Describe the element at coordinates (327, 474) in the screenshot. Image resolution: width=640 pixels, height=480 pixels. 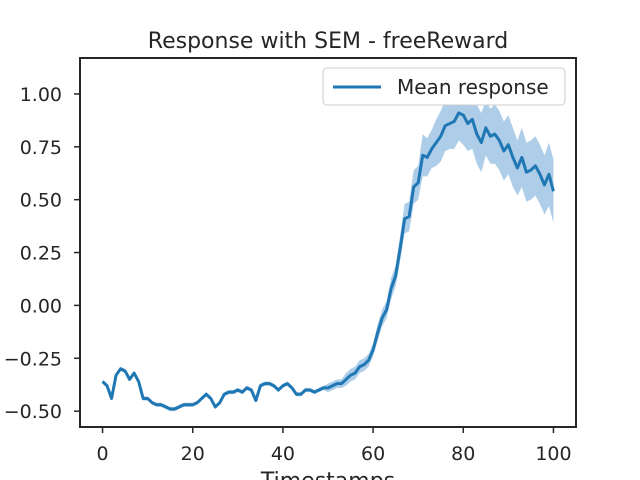
I see `x-axis-label: Timestamps` at that location.